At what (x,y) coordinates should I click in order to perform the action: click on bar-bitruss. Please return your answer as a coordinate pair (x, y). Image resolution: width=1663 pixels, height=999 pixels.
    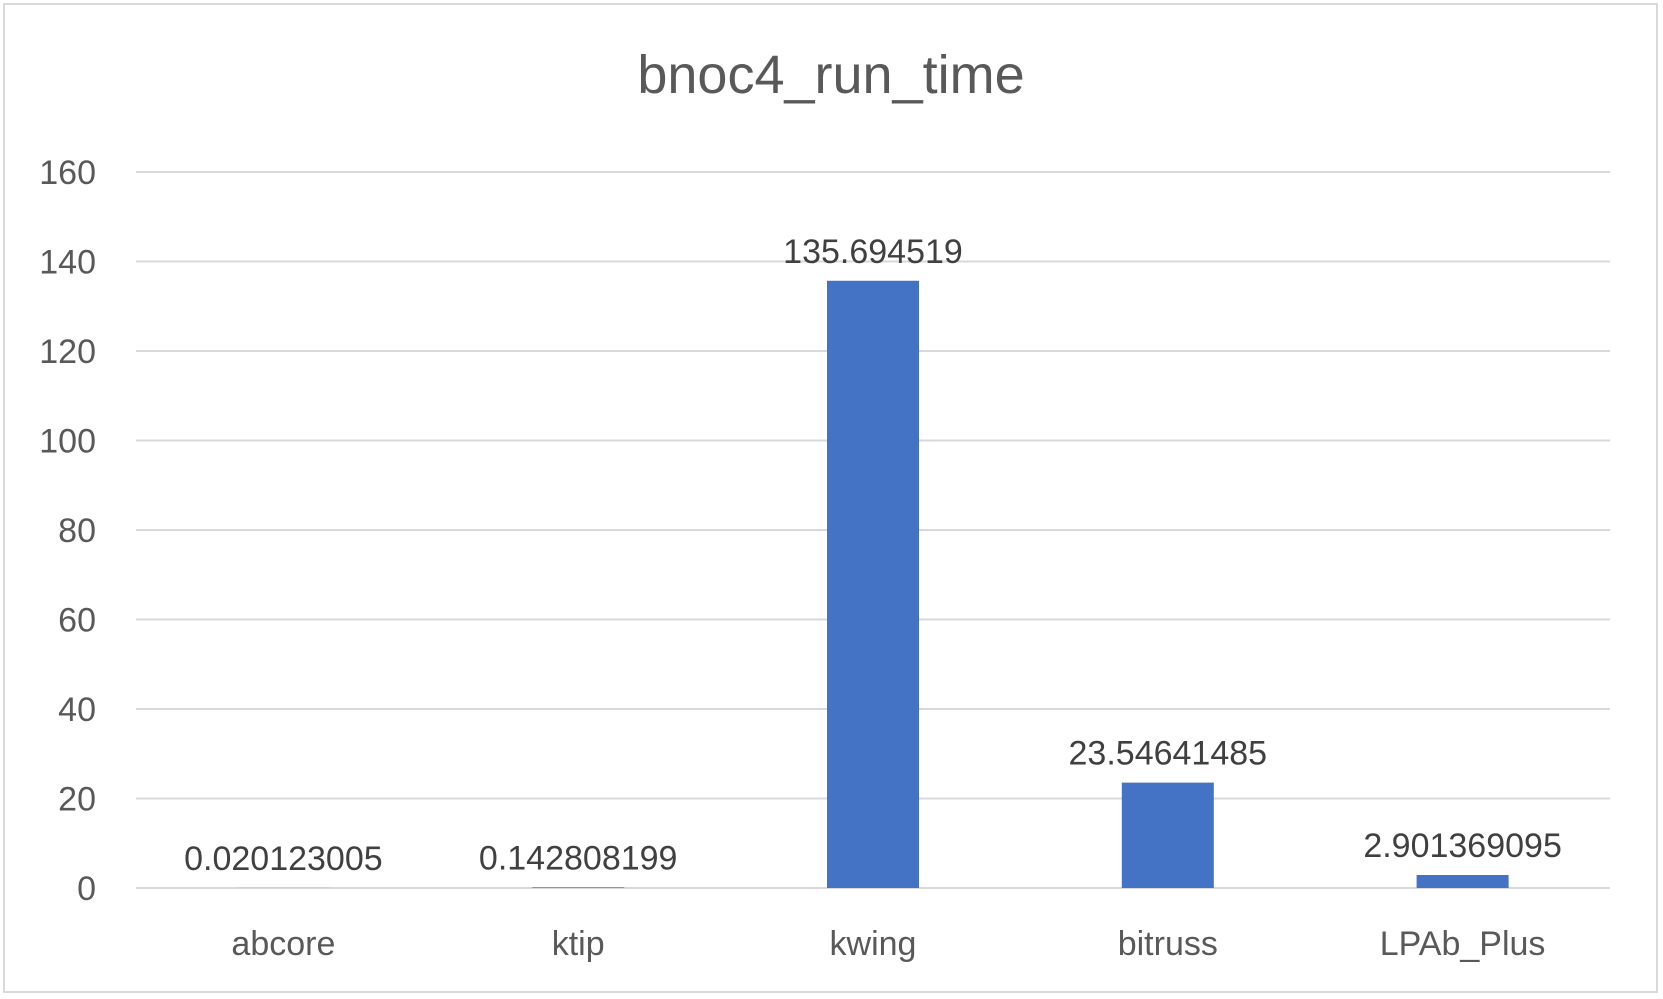
    Looking at the image, I should click on (1167, 835).